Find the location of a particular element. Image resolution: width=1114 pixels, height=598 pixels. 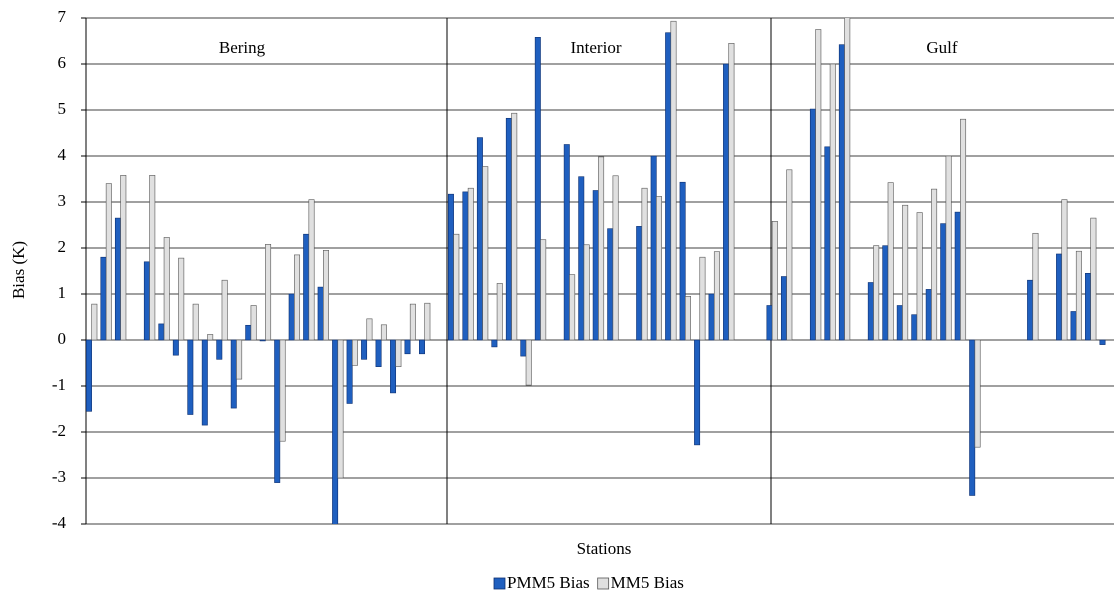

legend: PMM5 Bias MM5 Bias is located at coordinates (588, 582).